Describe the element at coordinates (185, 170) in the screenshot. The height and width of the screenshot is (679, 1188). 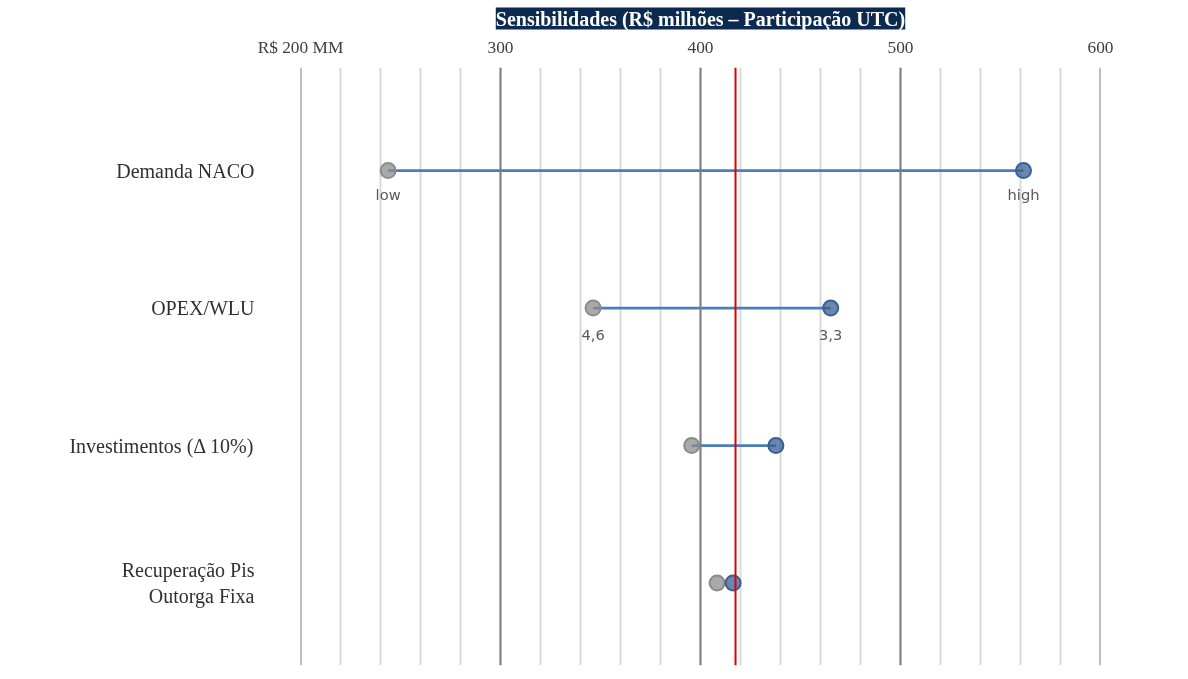
I see `y-tick-label: Demanda NACO` at that location.